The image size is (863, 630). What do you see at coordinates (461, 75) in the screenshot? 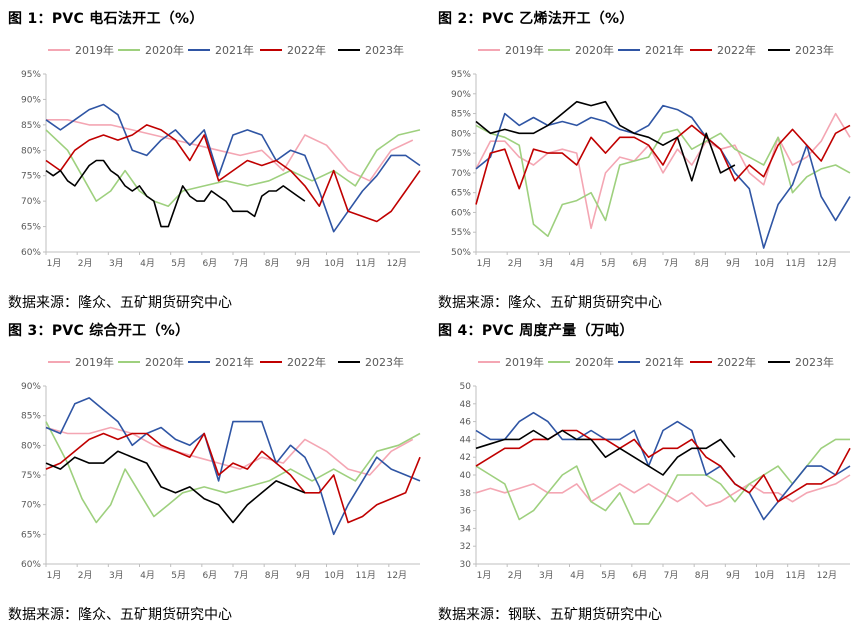
I see `y-tick-label: 95%` at bounding box center [461, 75].